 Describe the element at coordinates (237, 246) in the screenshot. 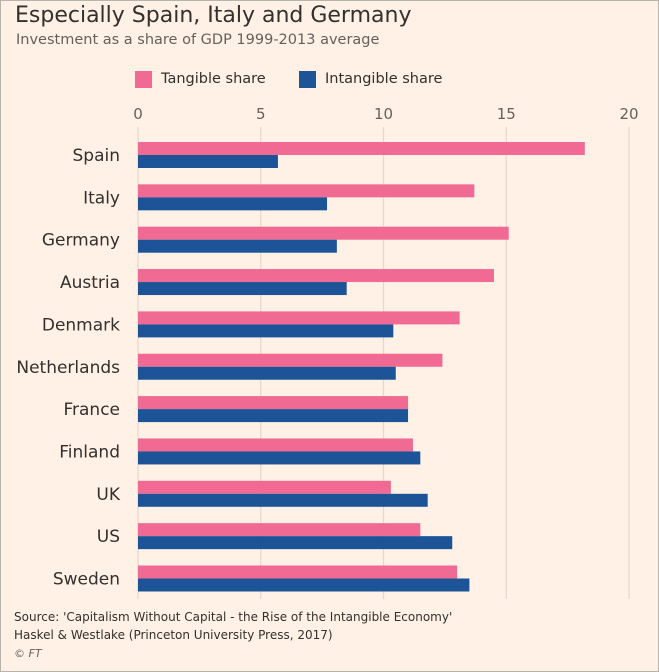

I see `bar-intangible-germany` at that location.